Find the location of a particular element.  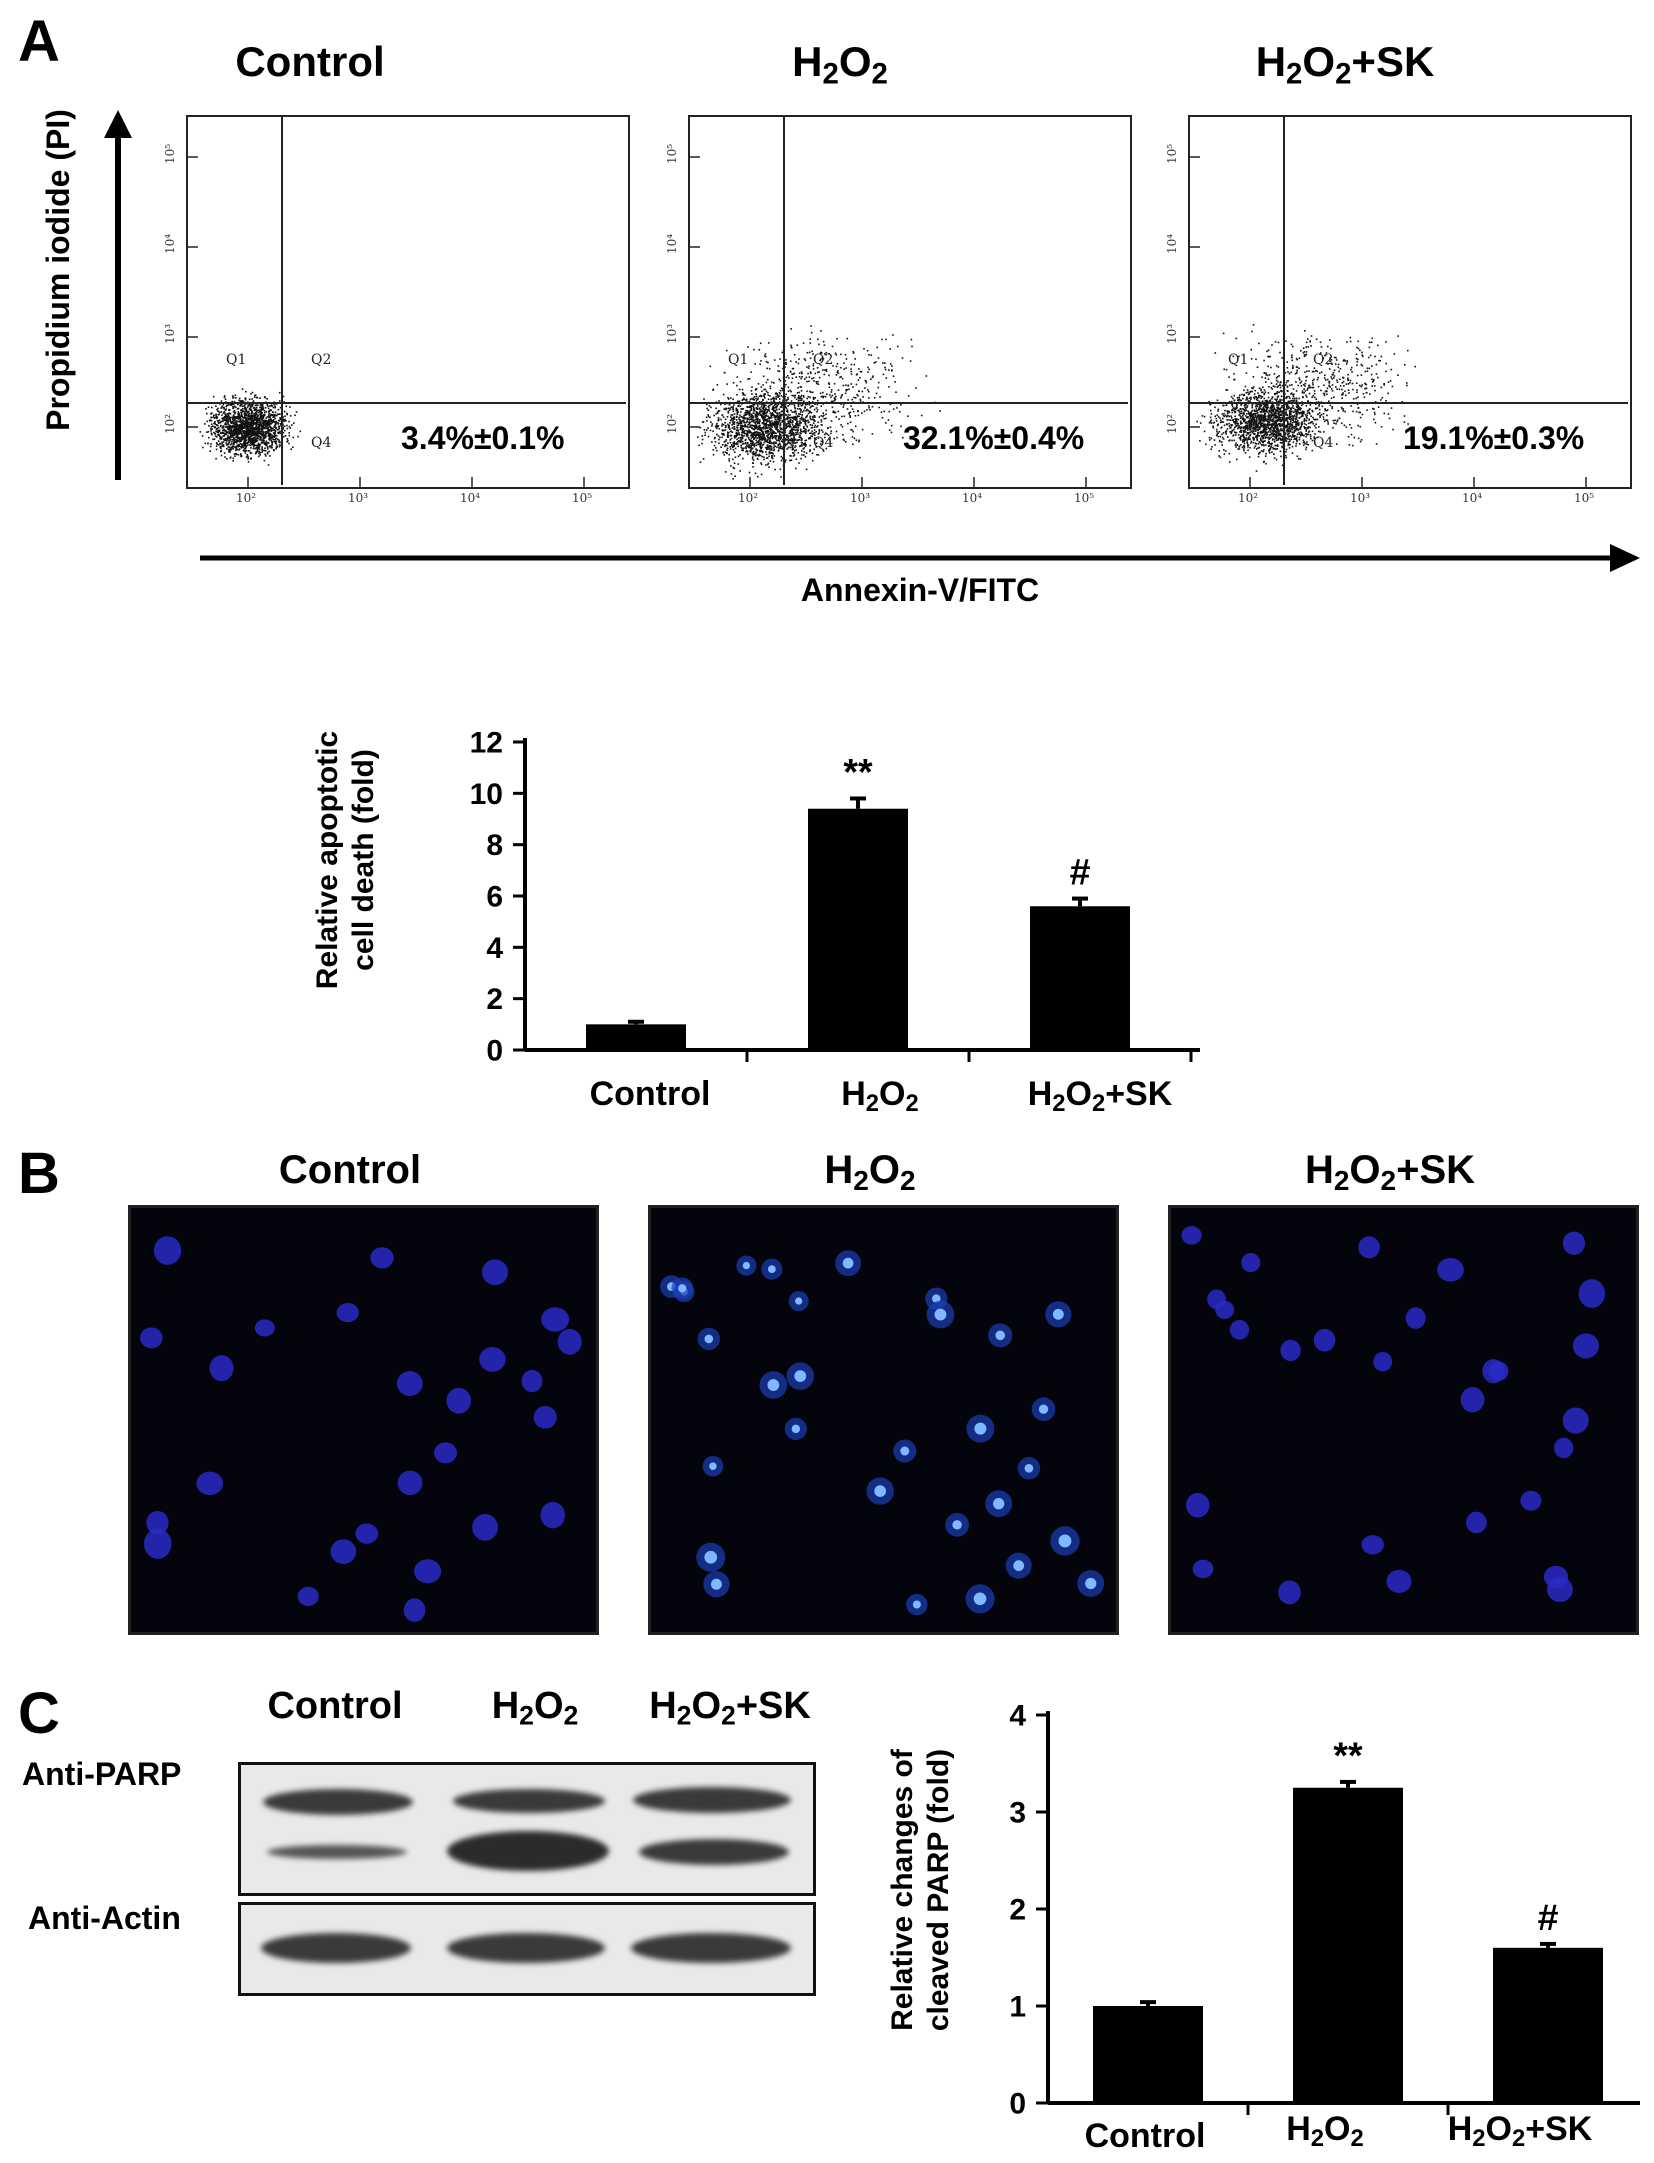

chart-c-xlabel-h2o2-sk: H2O2+SK is located at coordinates (1520, 2131).